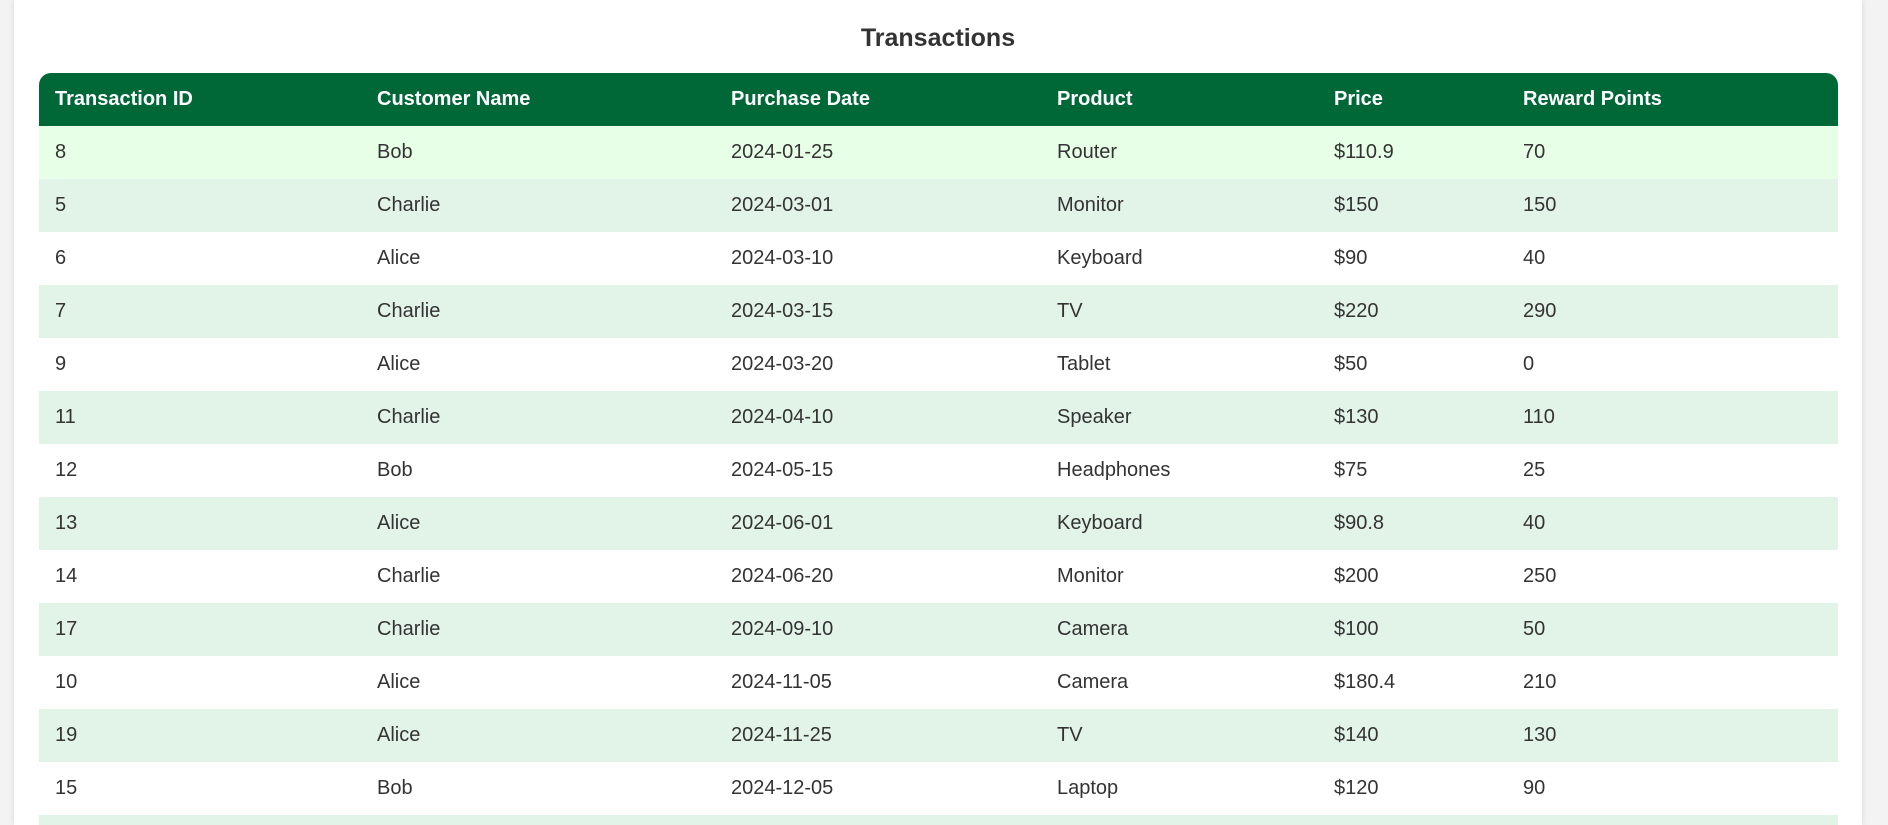 This screenshot has height=825, width=1888. I want to click on cell-transaction-id: 19, so click(200, 735).